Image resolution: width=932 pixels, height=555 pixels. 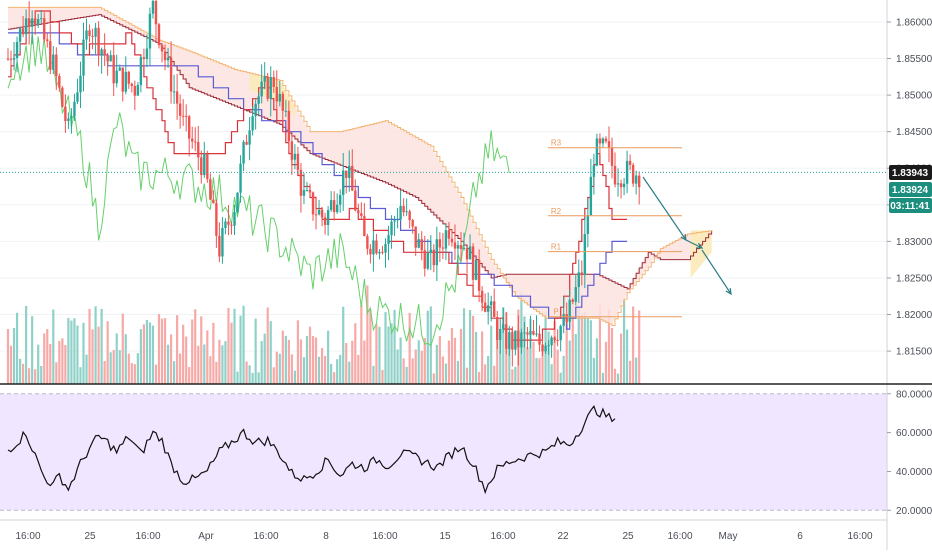 I want to click on price-tick-label: 1.82000, so click(x=914, y=315).